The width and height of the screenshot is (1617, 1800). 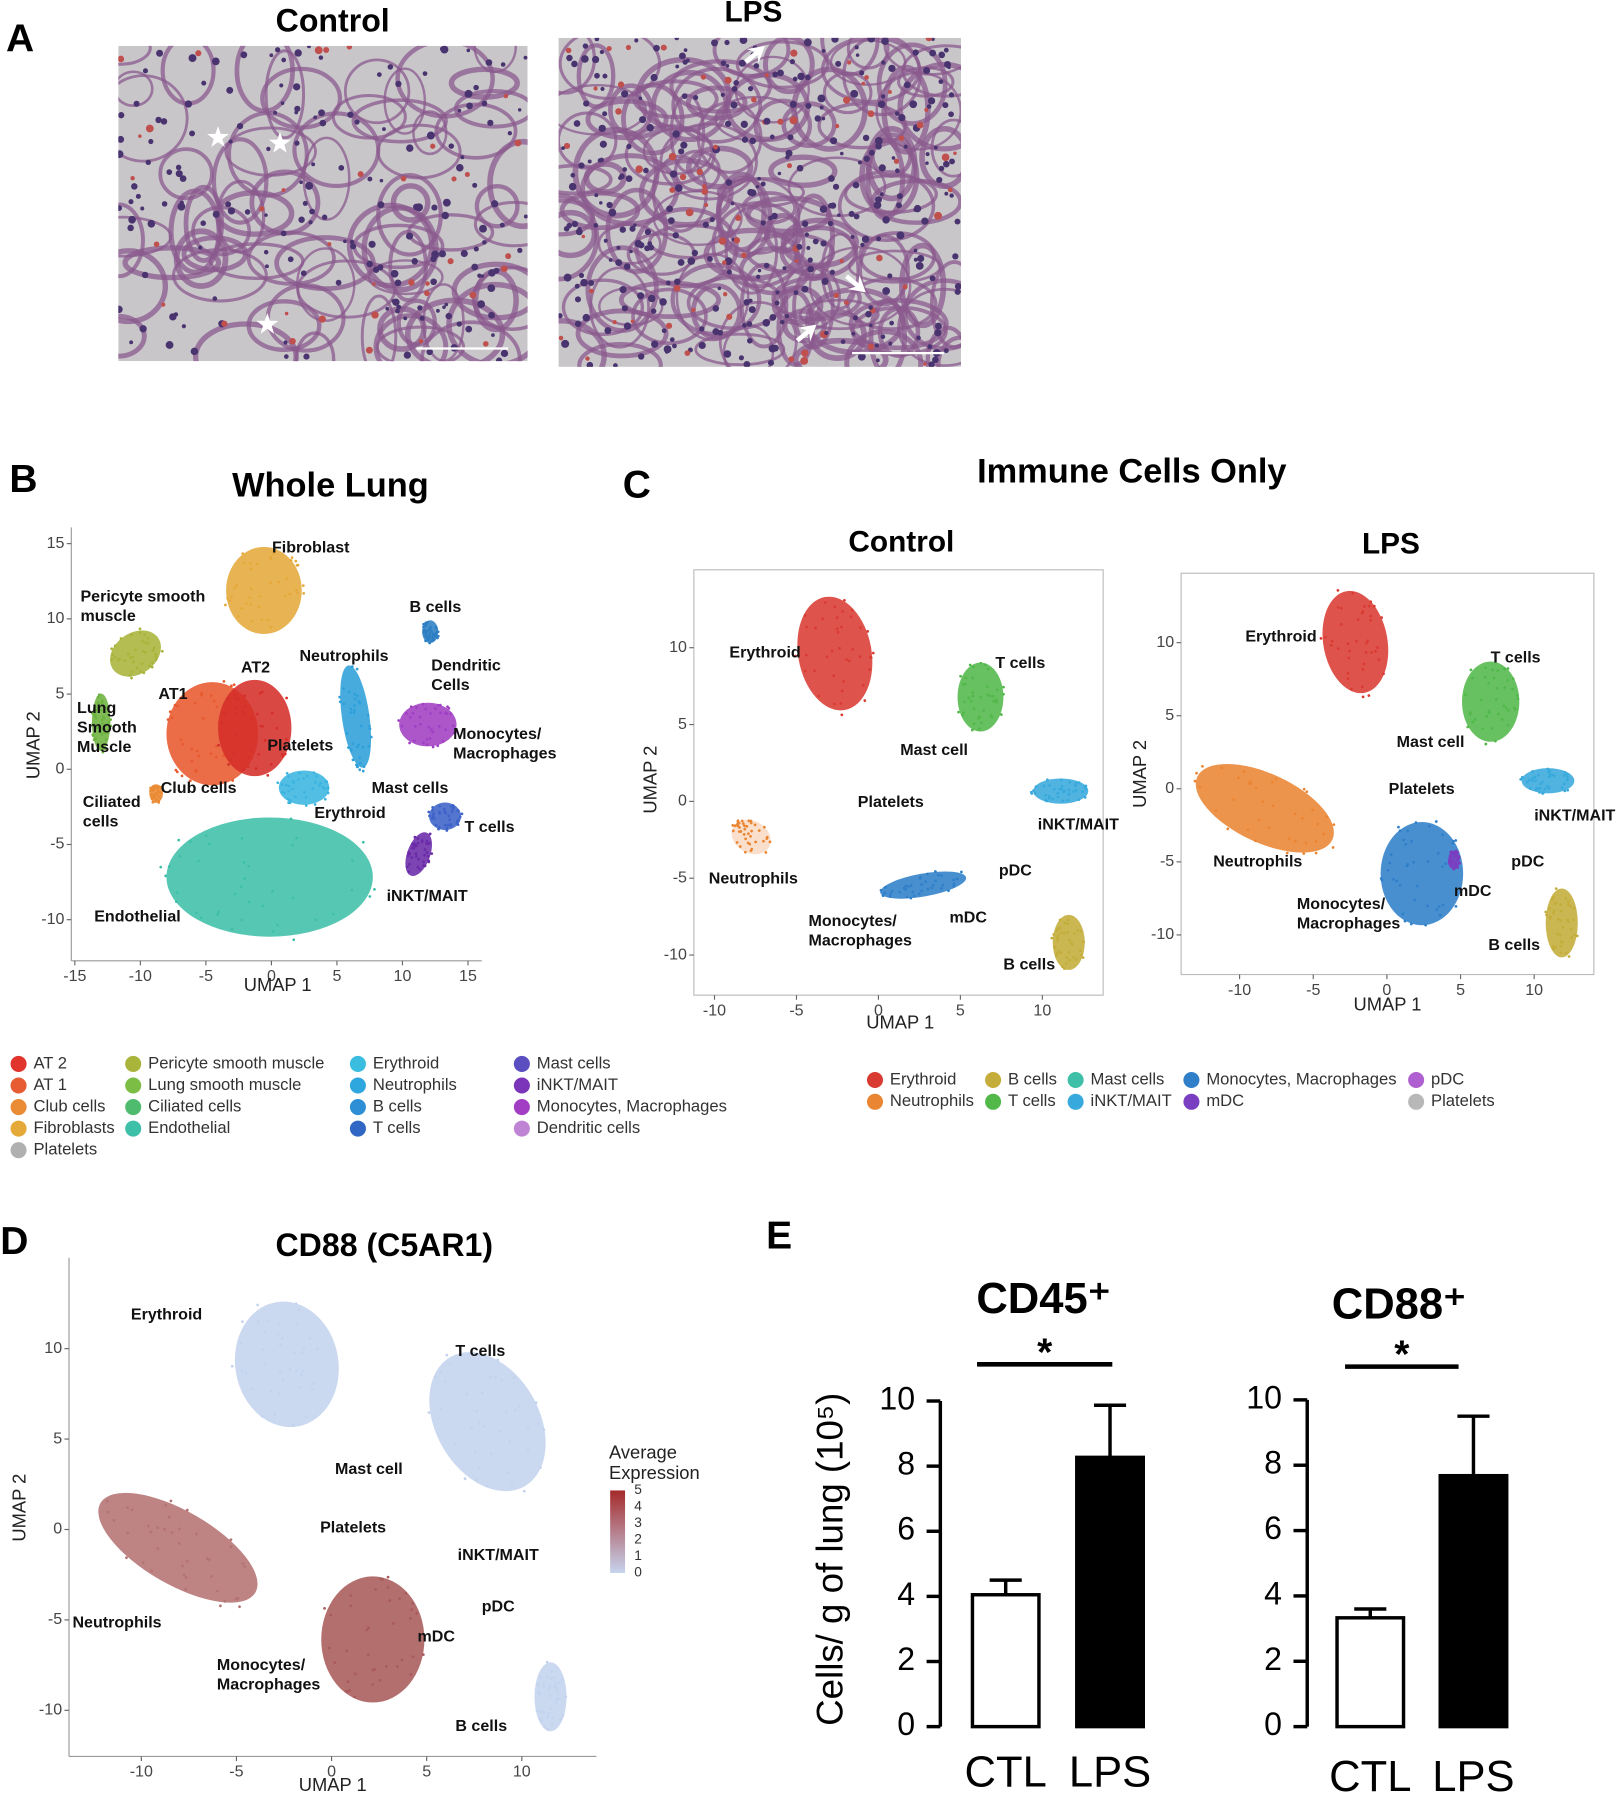 I want to click on y-tick-label: 10, so click(x=1264, y=1397).